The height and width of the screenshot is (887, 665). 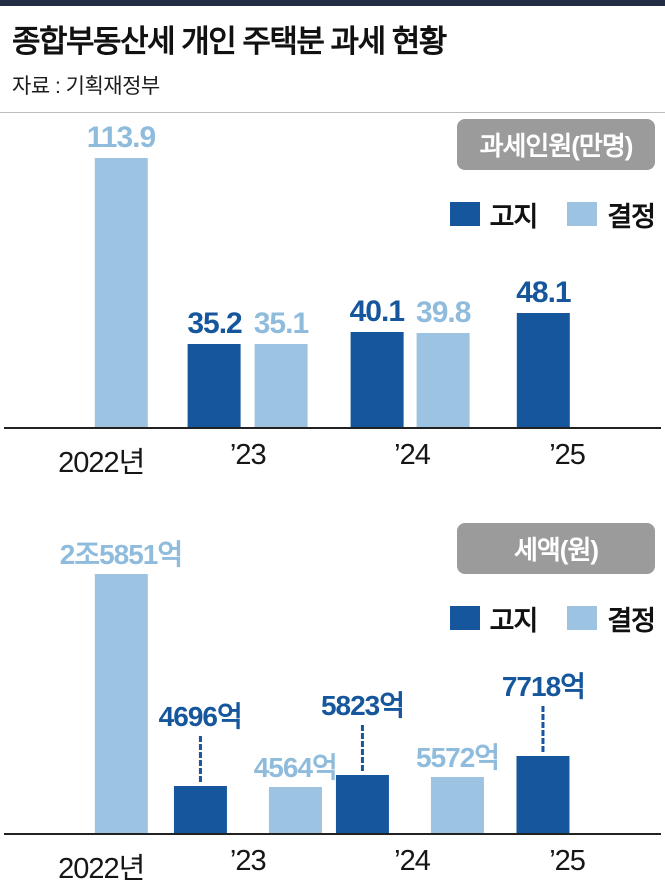 What do you see at coordinates (121, 554) in the screenshot?
I see `bar-value-label: 2조5851억` at bounding box center [121, 554].